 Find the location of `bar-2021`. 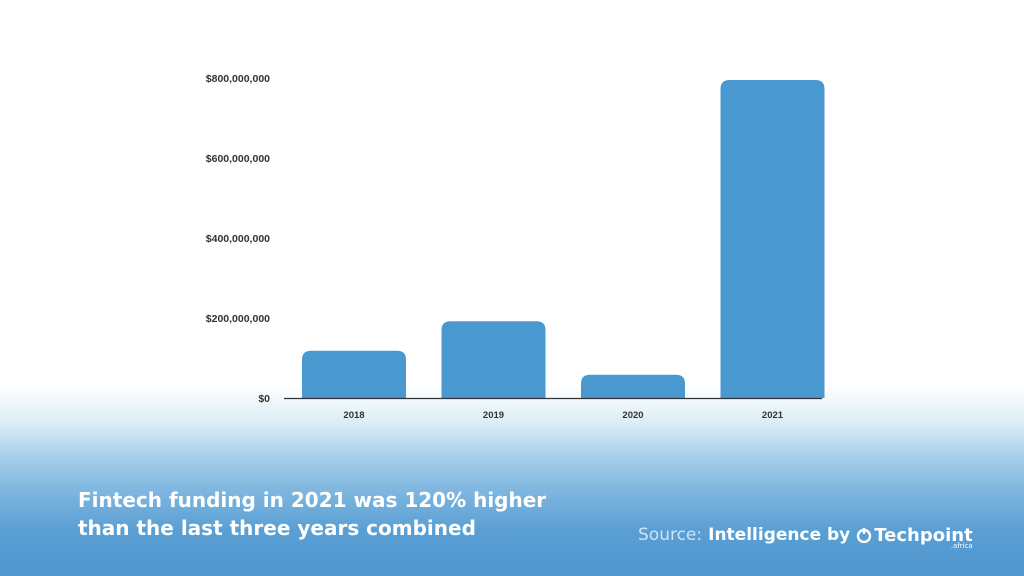

bar-2021 is located at coordinates (772, 239).